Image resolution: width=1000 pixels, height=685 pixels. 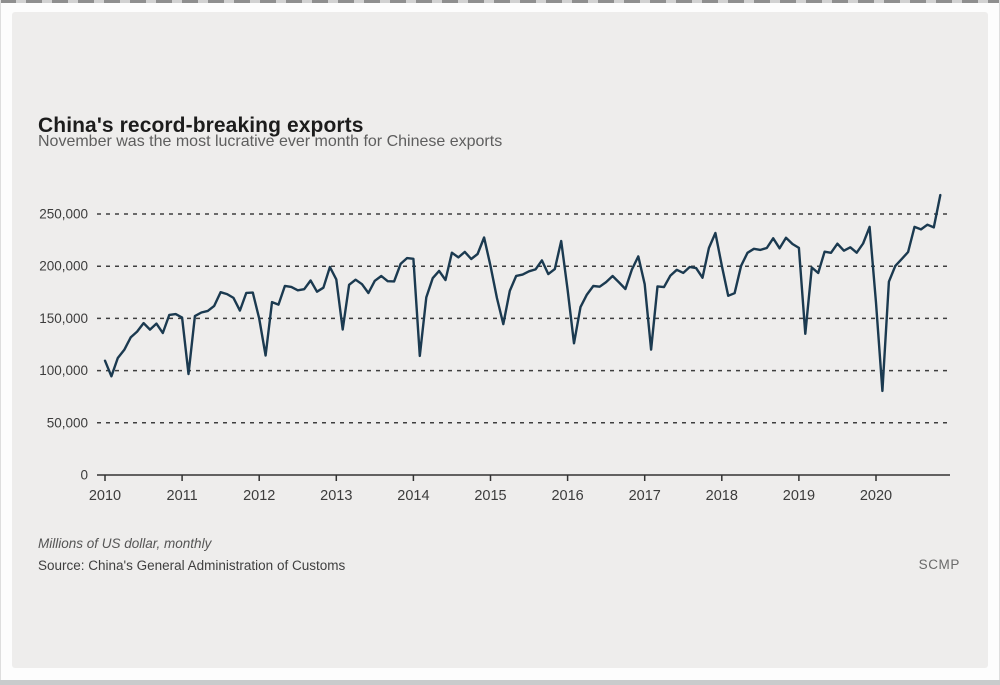 I want to click on y-tick-label: 250,000, so click(x=63, y=214).